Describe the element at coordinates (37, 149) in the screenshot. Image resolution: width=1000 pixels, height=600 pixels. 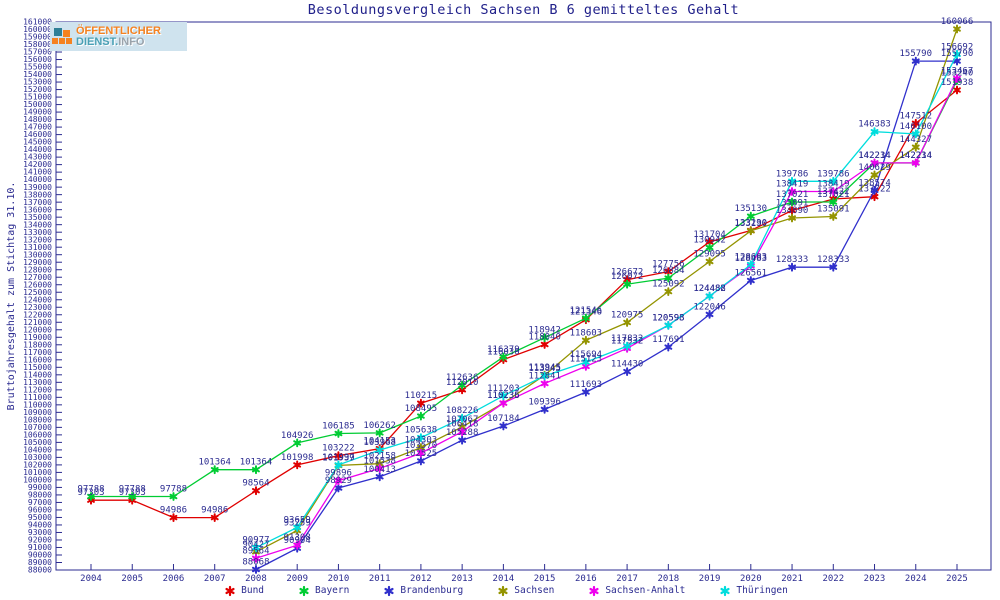
I see `y-tick-label: 144000` at that location.